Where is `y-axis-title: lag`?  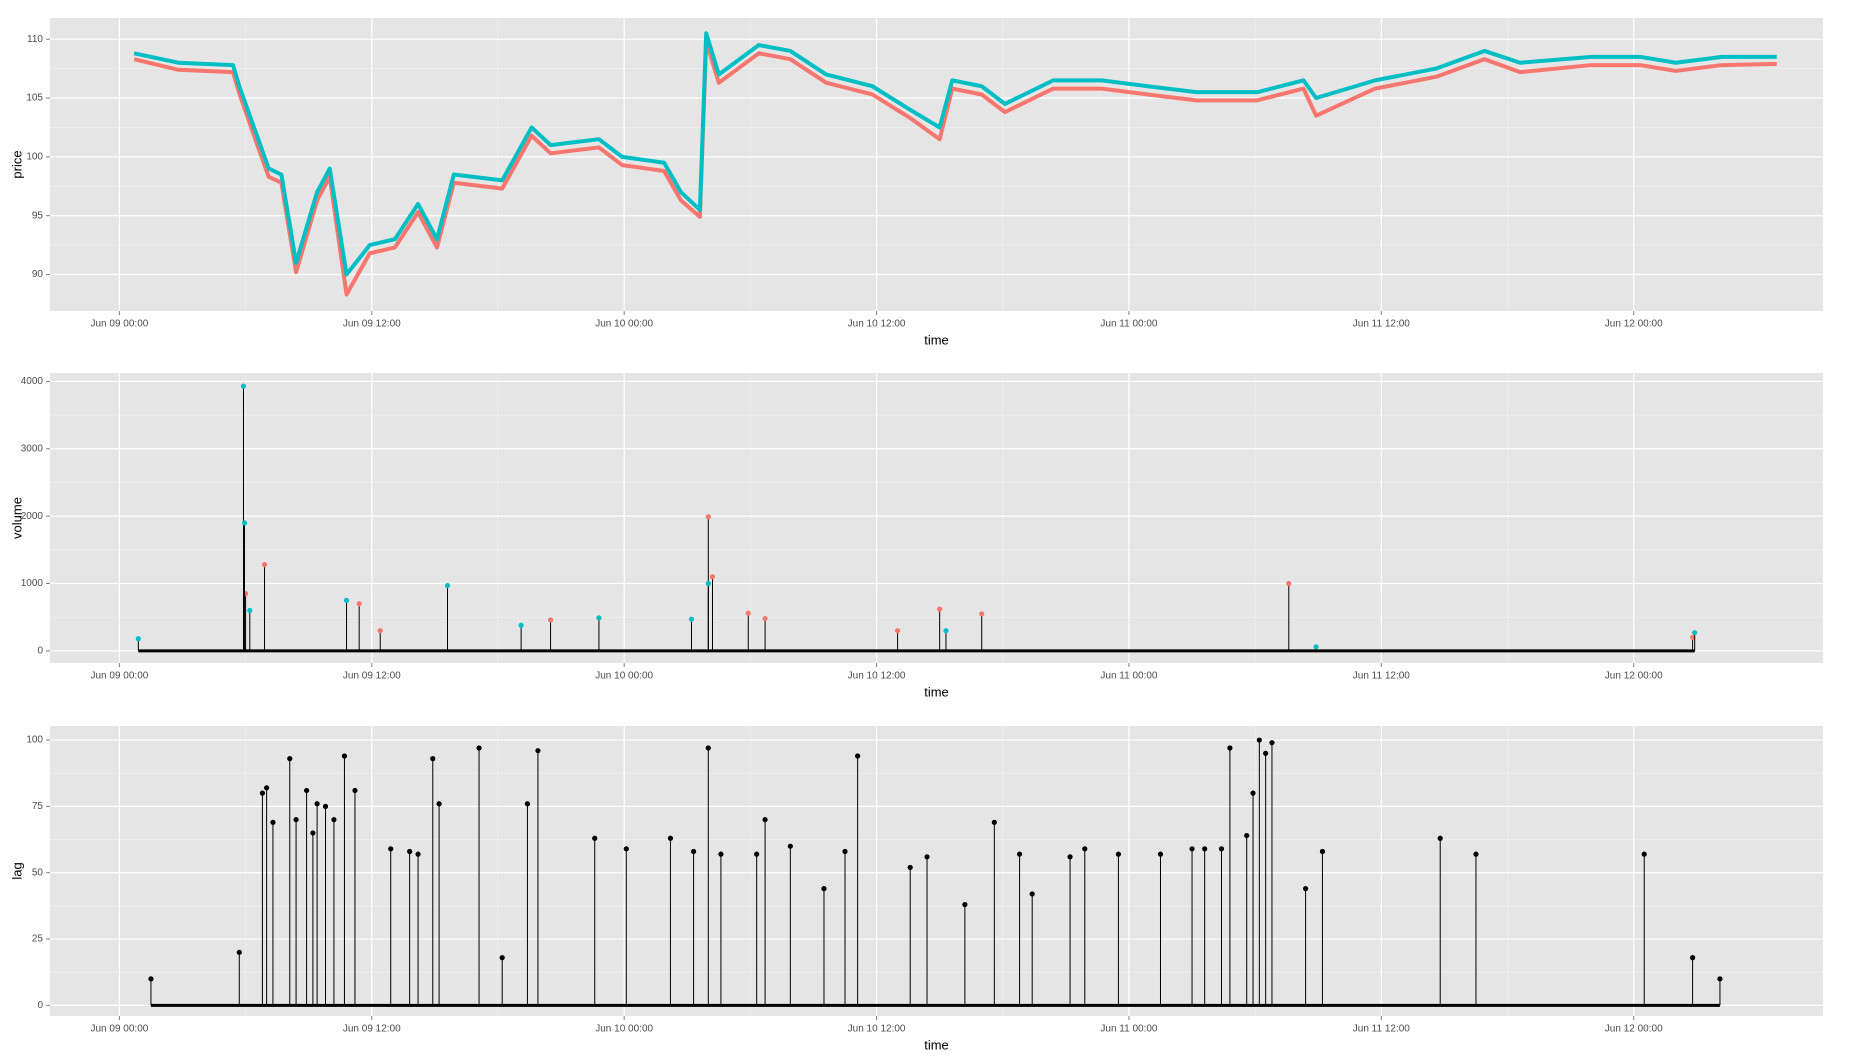
y-axis-title: lag is located at coordinates (16, 870).